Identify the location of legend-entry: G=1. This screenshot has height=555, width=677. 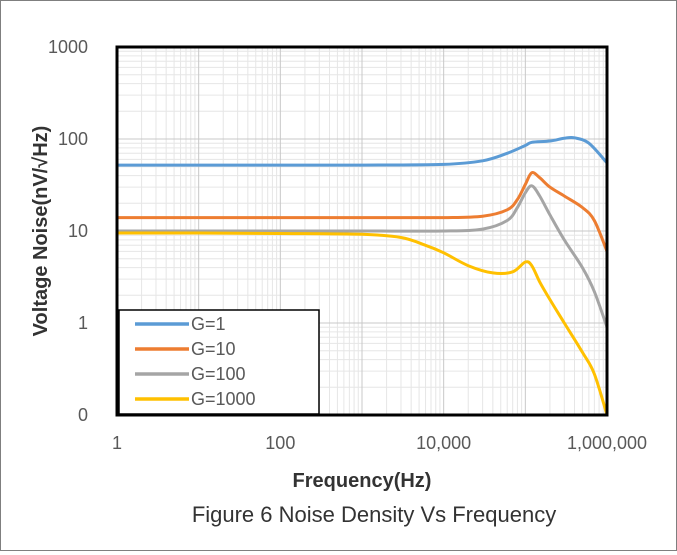
(208, 324).